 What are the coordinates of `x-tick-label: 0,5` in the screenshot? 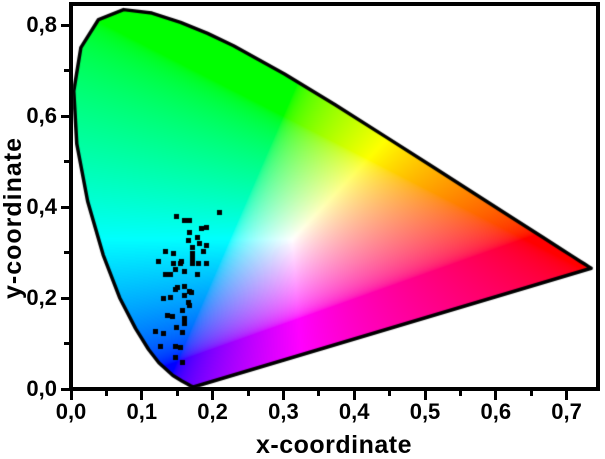 It's located at (425, 411).